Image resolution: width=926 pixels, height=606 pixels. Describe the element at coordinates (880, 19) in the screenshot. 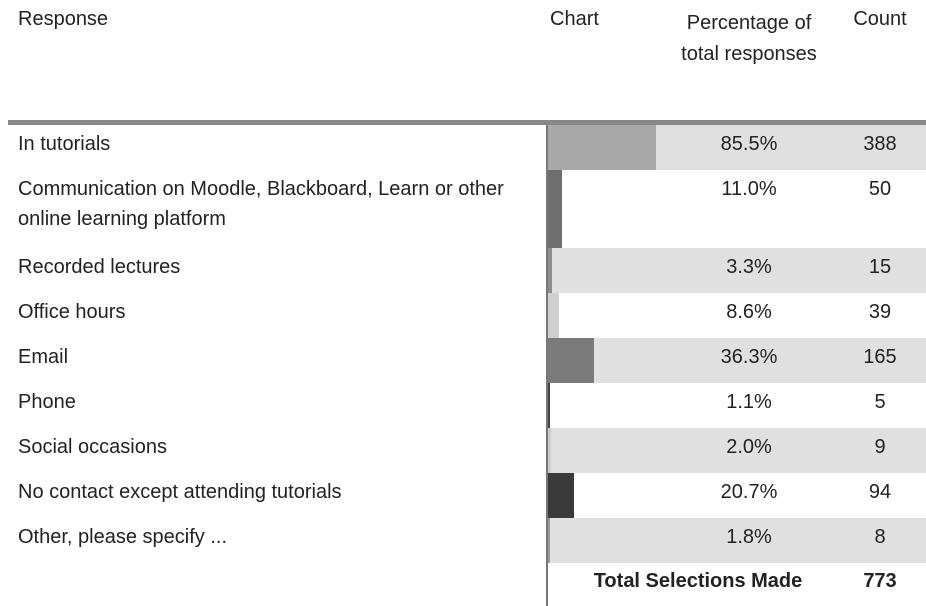

I see `column-header: Count` at that location.